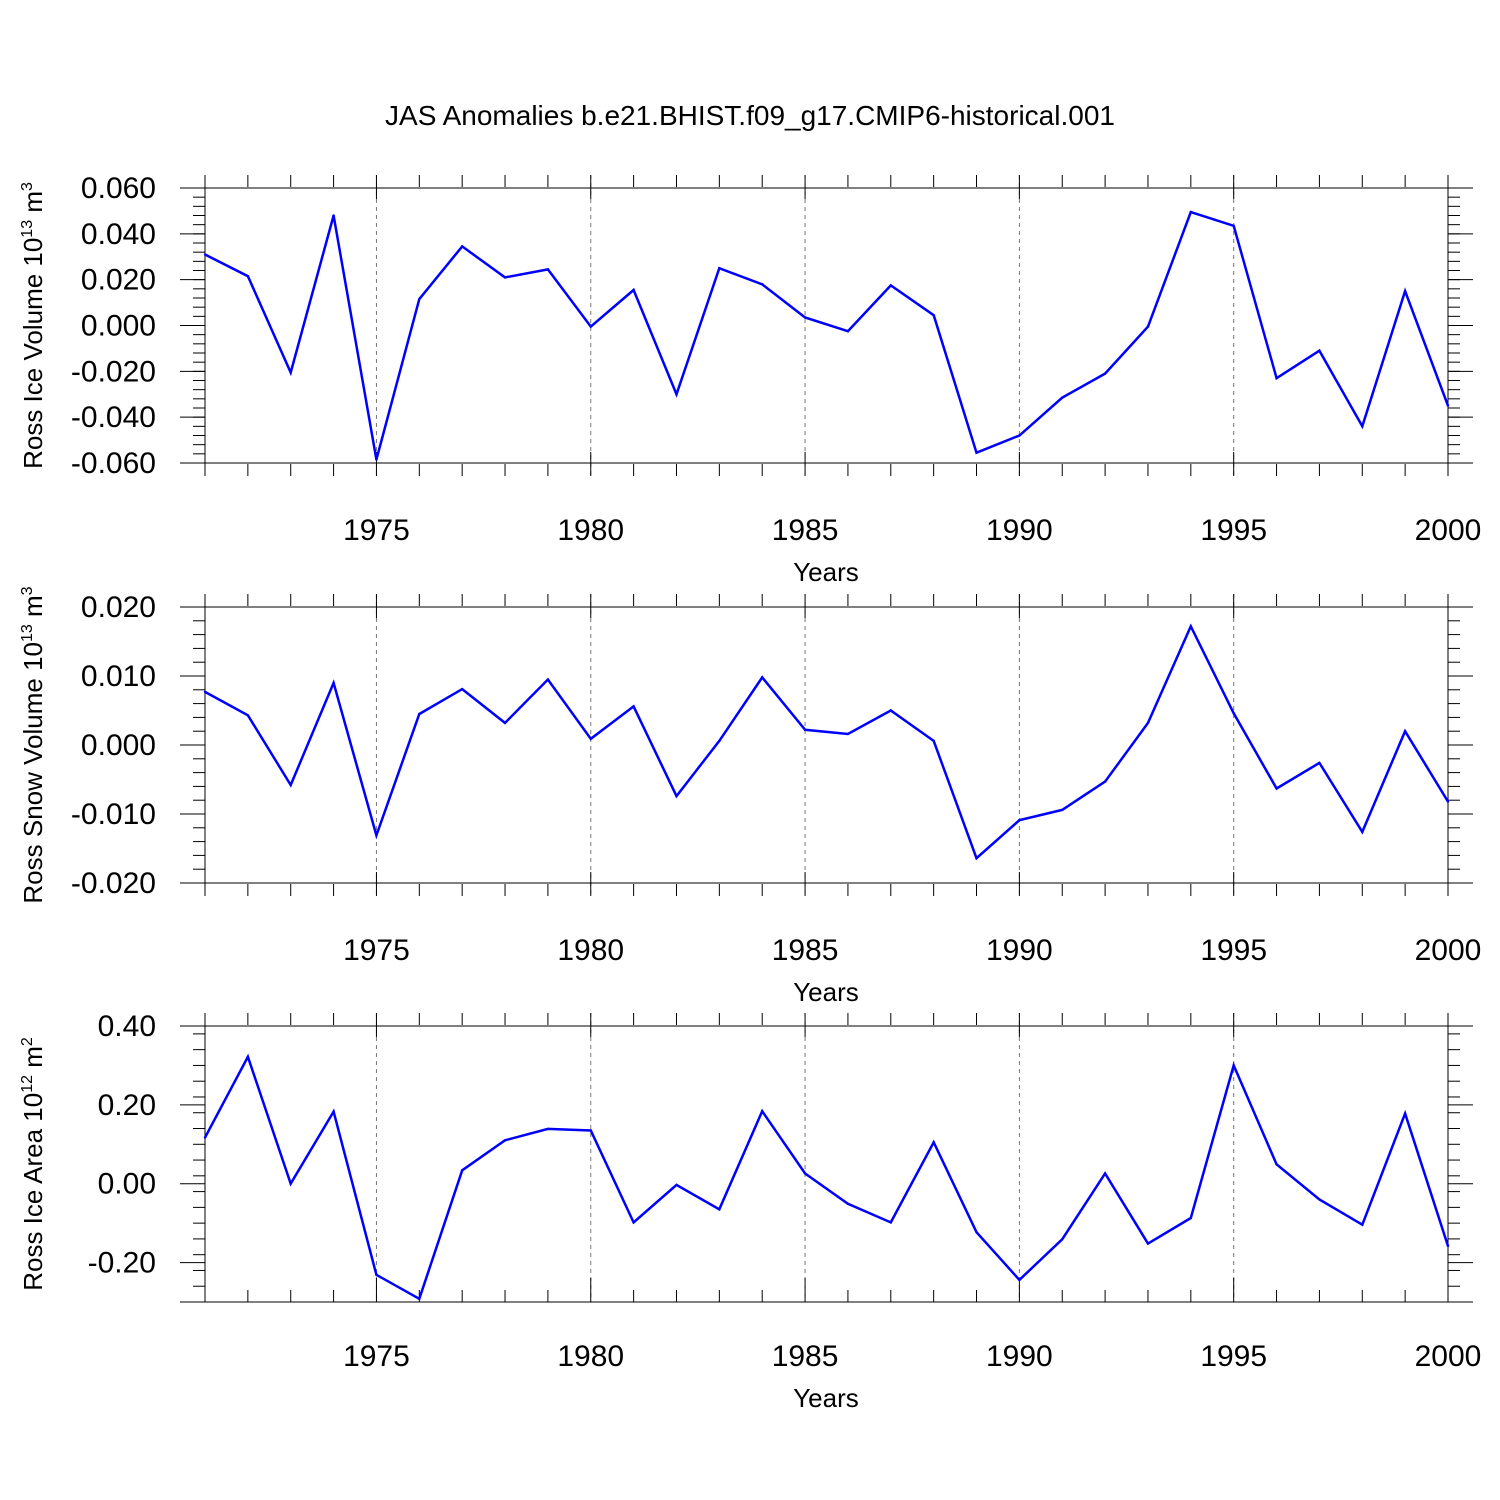  Describe the element at coordinates (118, 607) in the screenshot. I see `y-tick-label: 0.020` at that location.